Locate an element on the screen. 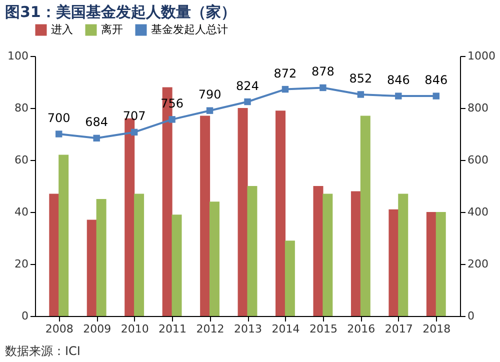 This screenshot has width=500, height=362. data-label: 700 is located at coordinates (58, 118).